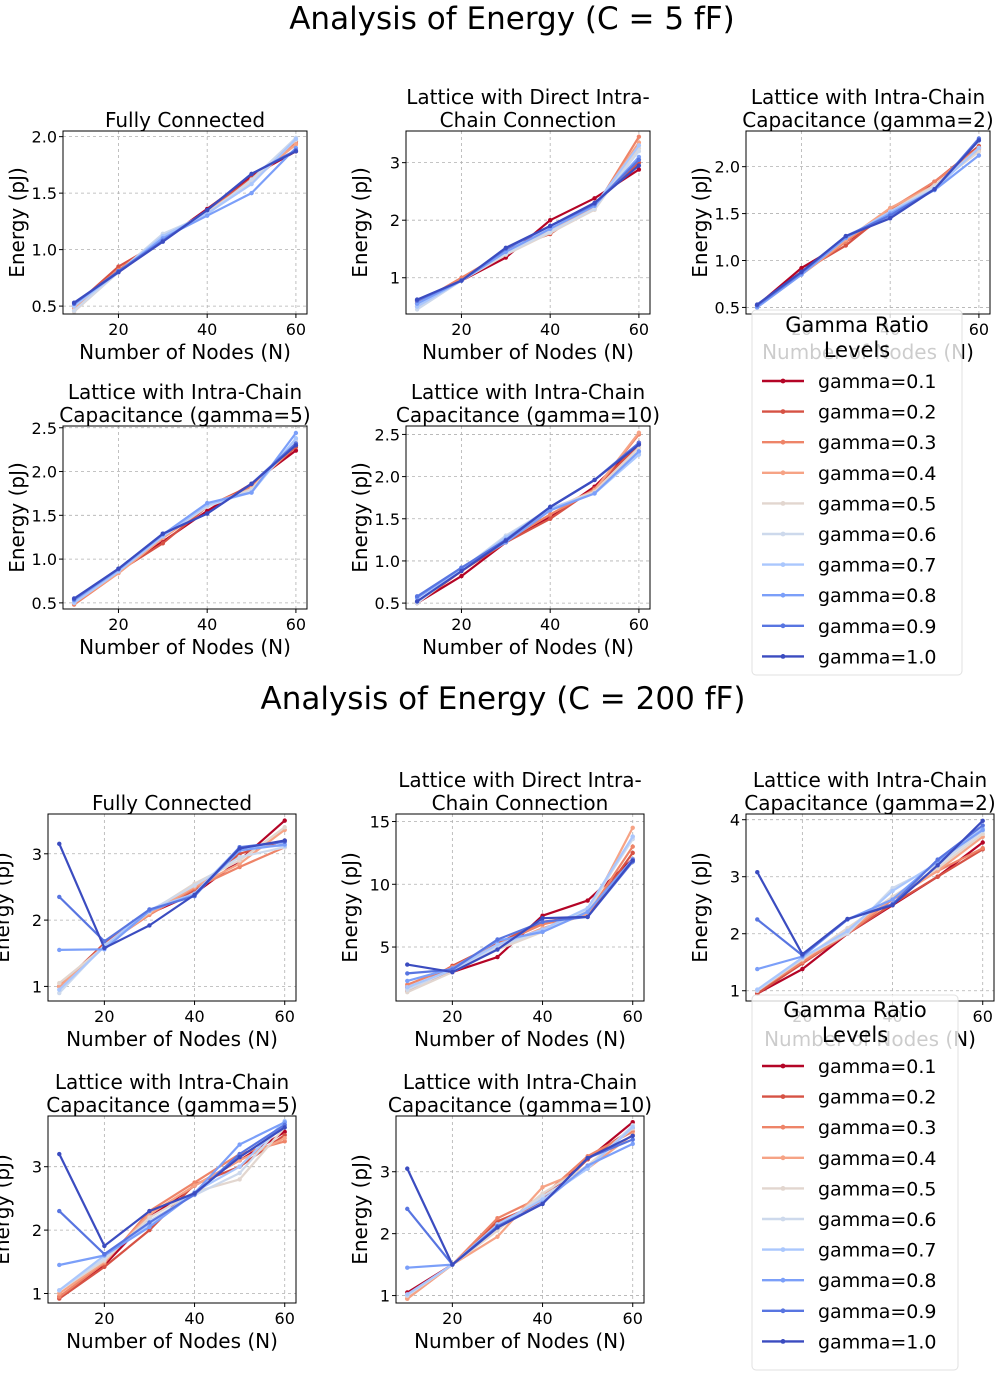 This screenshot has height=1373, width=1006. What do you see at coordinates (877, 596) in the screenshot?
I see `legend-entry-label: gamma=0.8` at bounding box center [877, 596].